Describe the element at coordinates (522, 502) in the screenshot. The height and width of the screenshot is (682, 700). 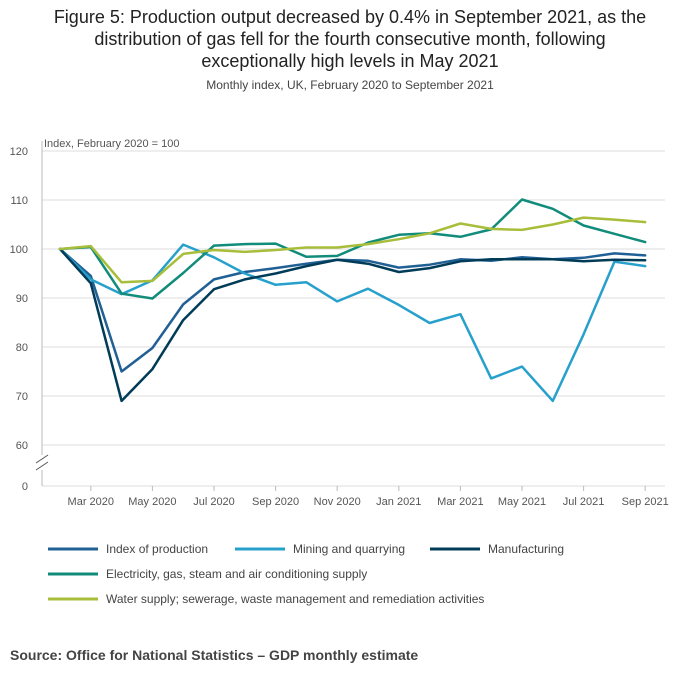
I see `x-tick-label: May 2021` at that location.